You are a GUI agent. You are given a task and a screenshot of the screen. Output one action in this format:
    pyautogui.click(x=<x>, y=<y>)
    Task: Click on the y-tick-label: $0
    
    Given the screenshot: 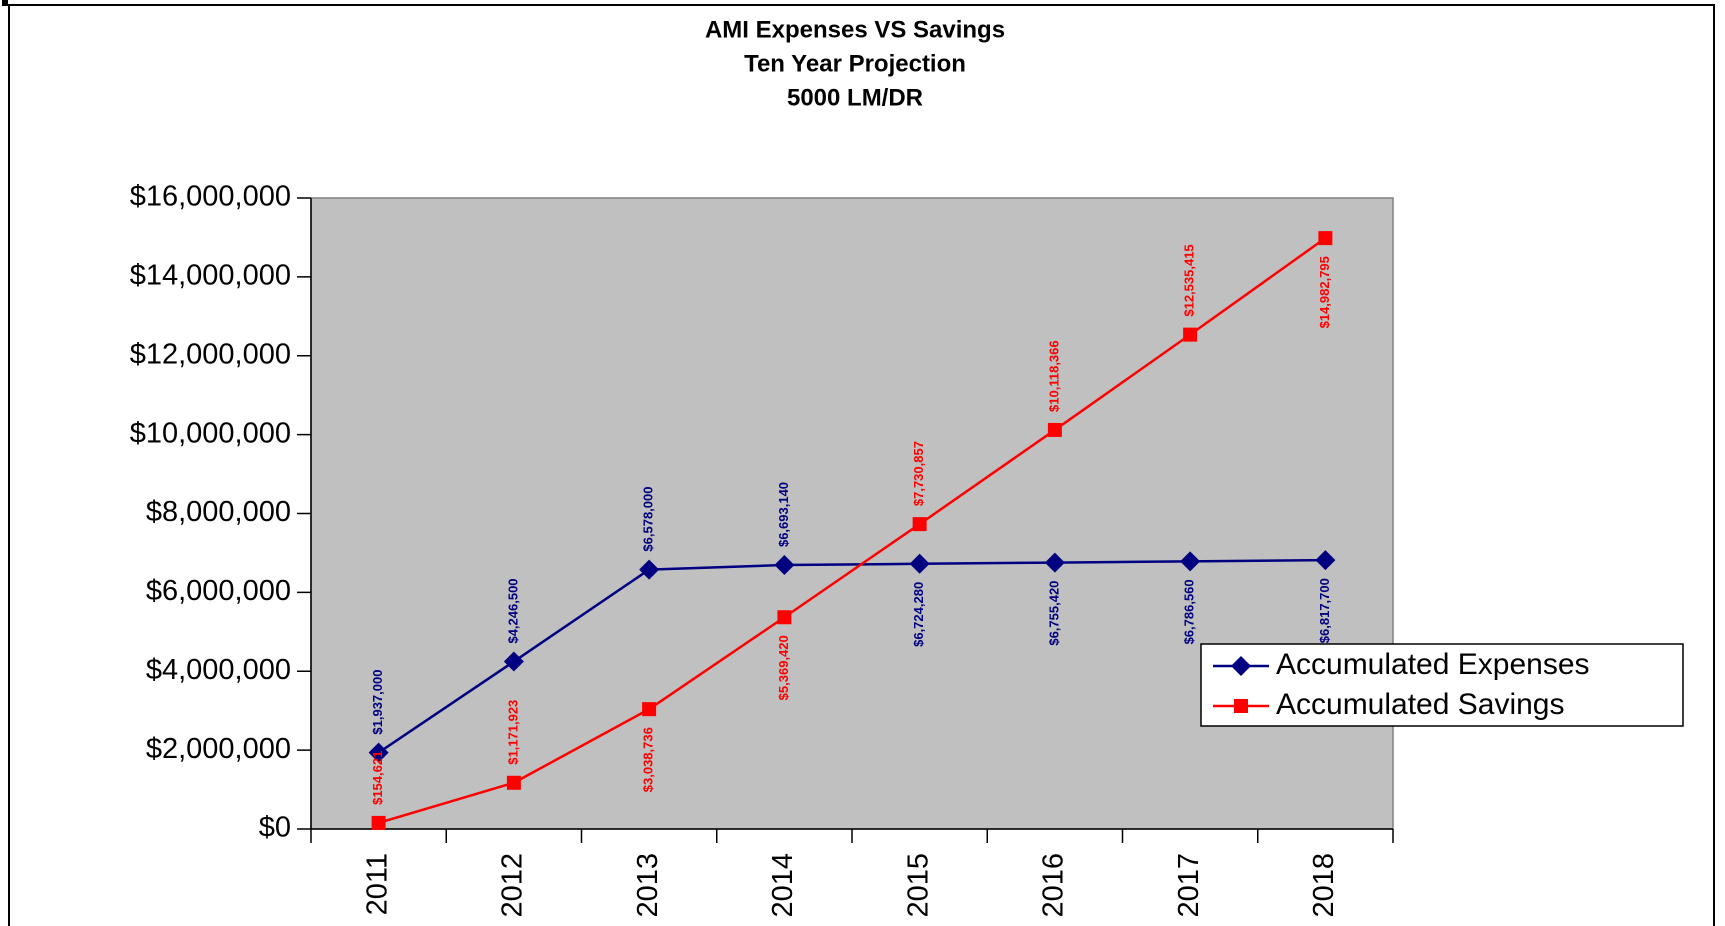 What is the action you would take?
    pyautogui.click(x=275, y=828)
    